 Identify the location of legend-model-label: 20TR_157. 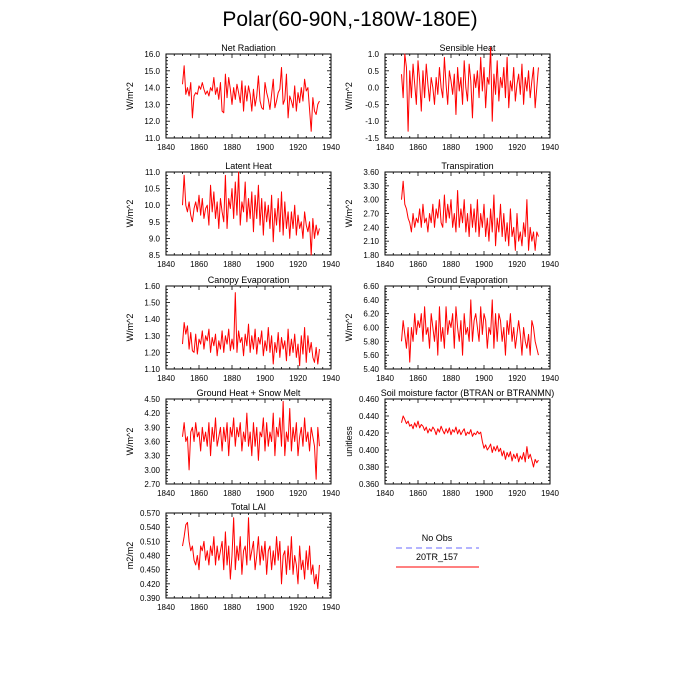
(437, 557).